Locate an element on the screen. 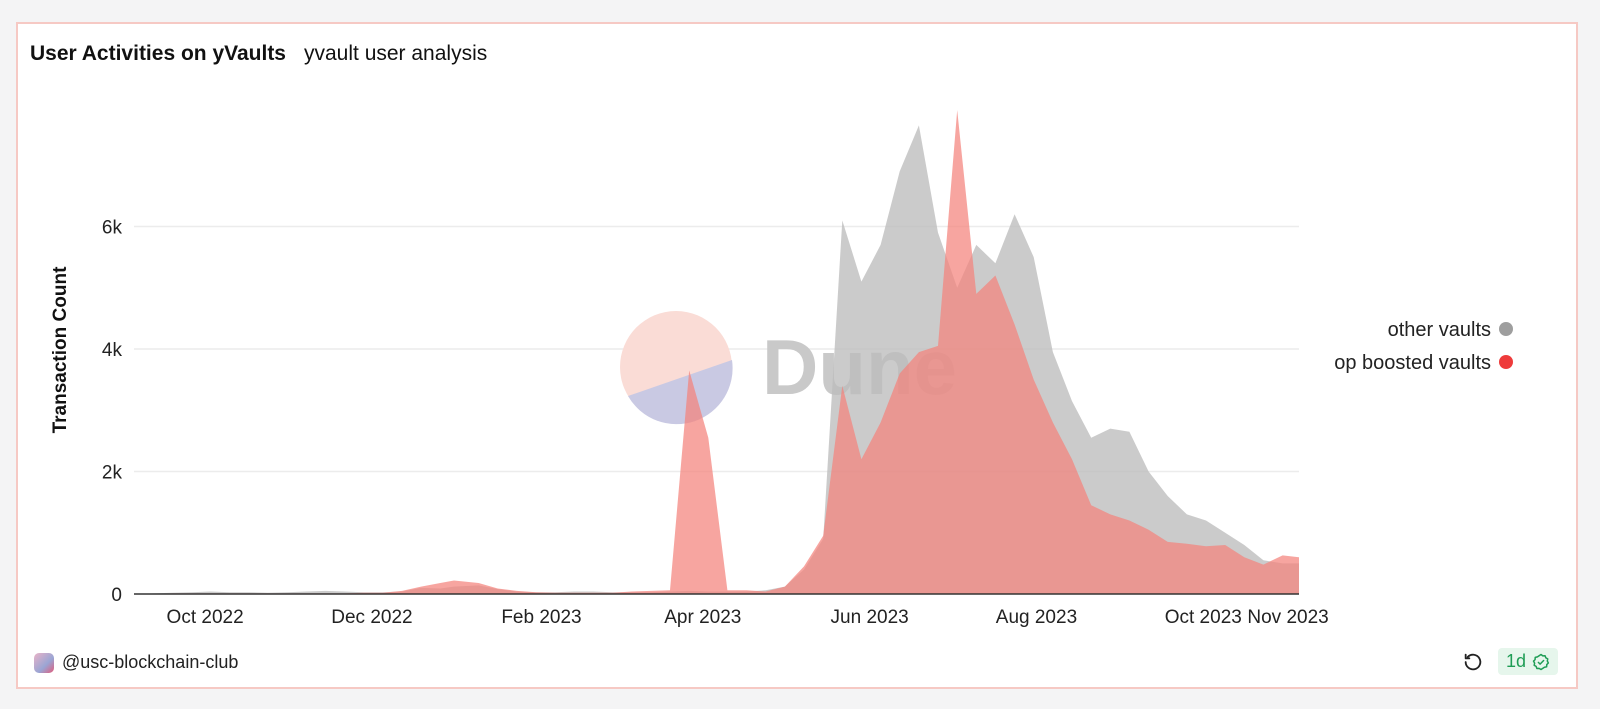 Image resolution: width=1600 pixels, height=709 pixels. x-tick-label: Apr 2023 is located at coordinates (702, 617).